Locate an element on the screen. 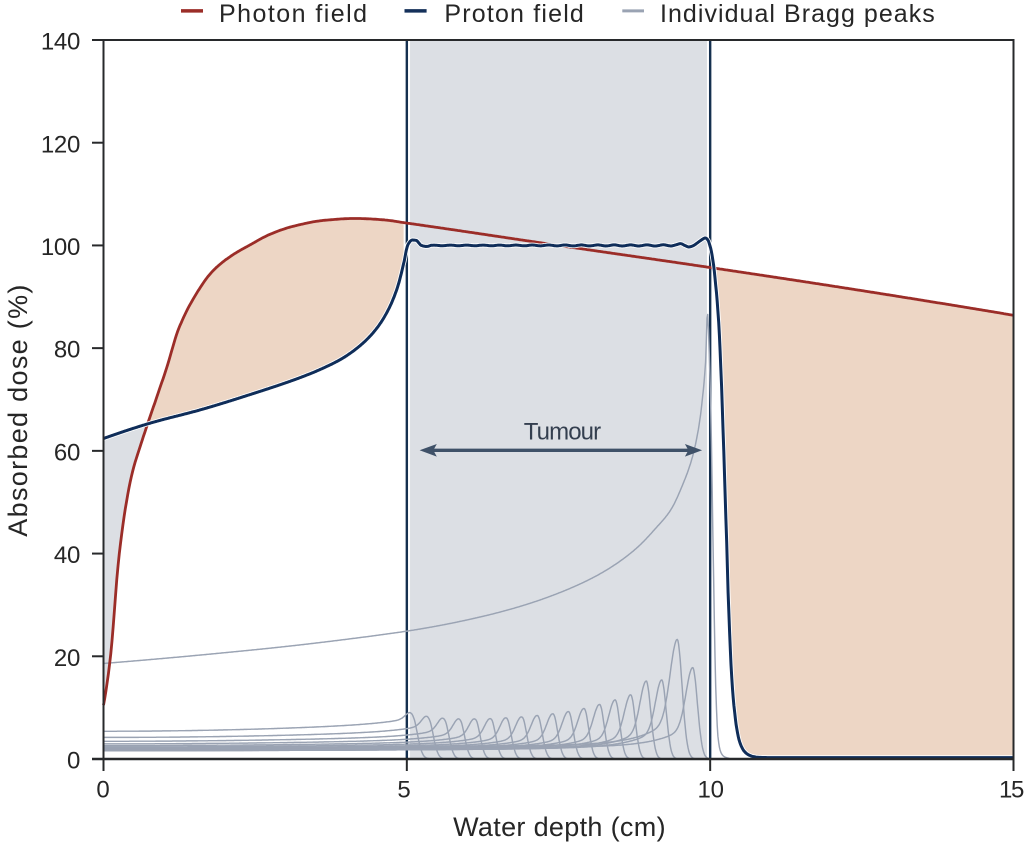 This screenshot has width=1024, height=843. svg-text: Absorbed dose (%) is located at coordinates (18, 409).